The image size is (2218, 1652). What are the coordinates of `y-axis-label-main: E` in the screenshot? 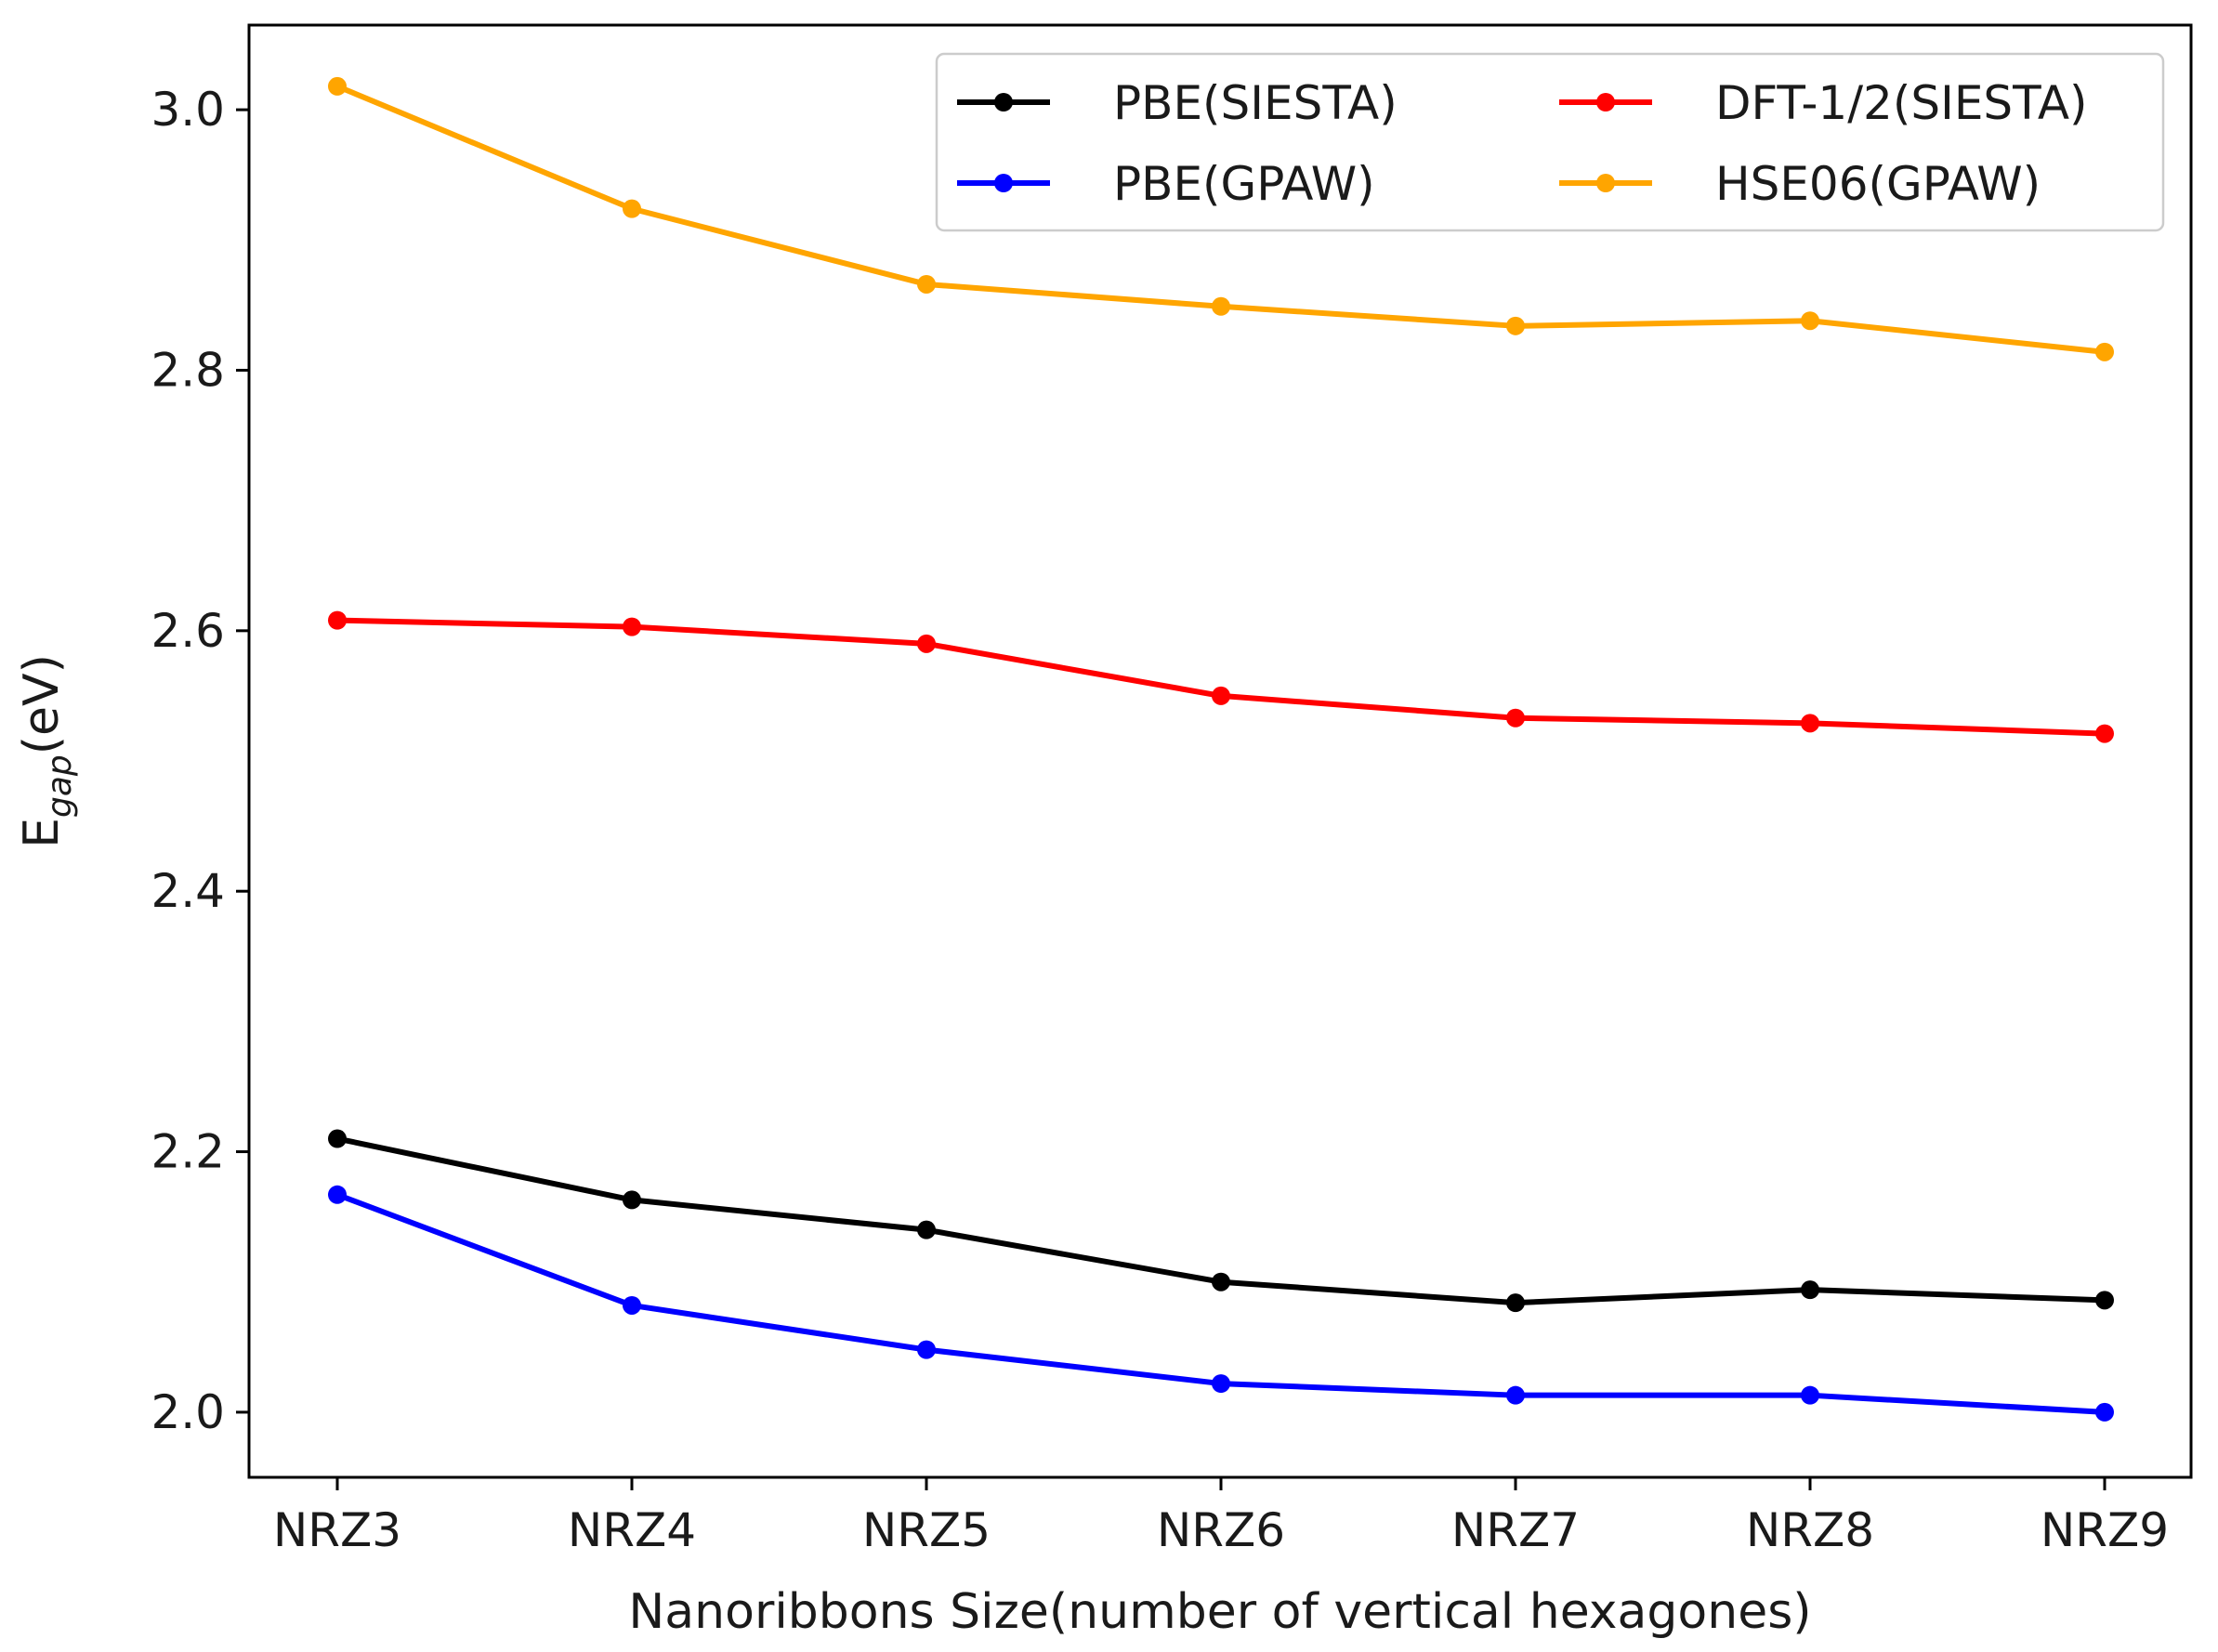 It's located at (42, 833).